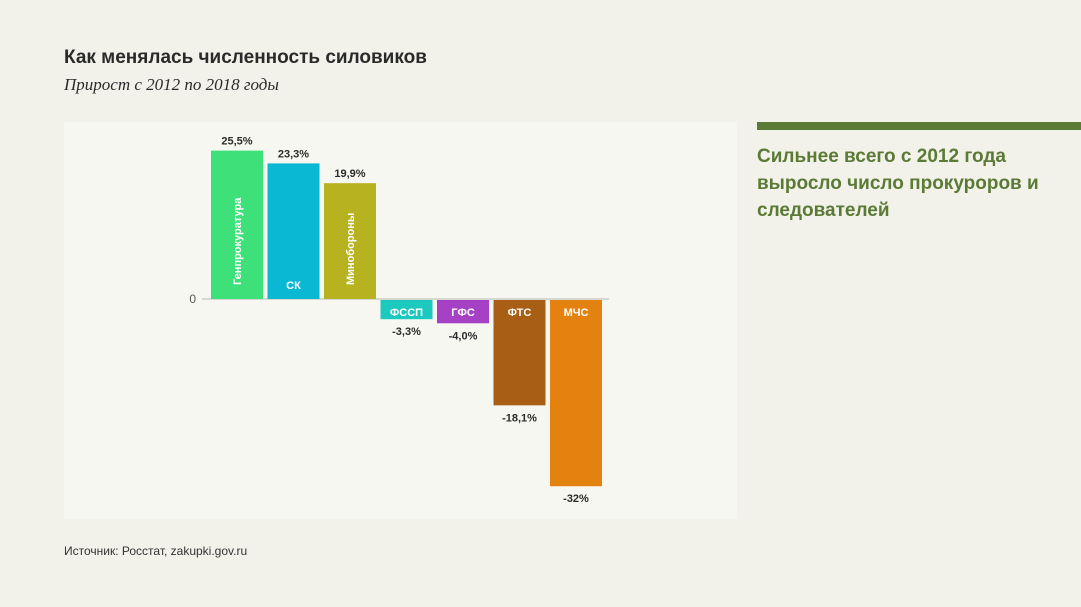 The width and height of the screenshot is (1081, 607). What do you see at coordinates (245, 57) in the screenshot?
I see `chart-title: Как менялась численность силовиков` at bounding box center [245, 57].